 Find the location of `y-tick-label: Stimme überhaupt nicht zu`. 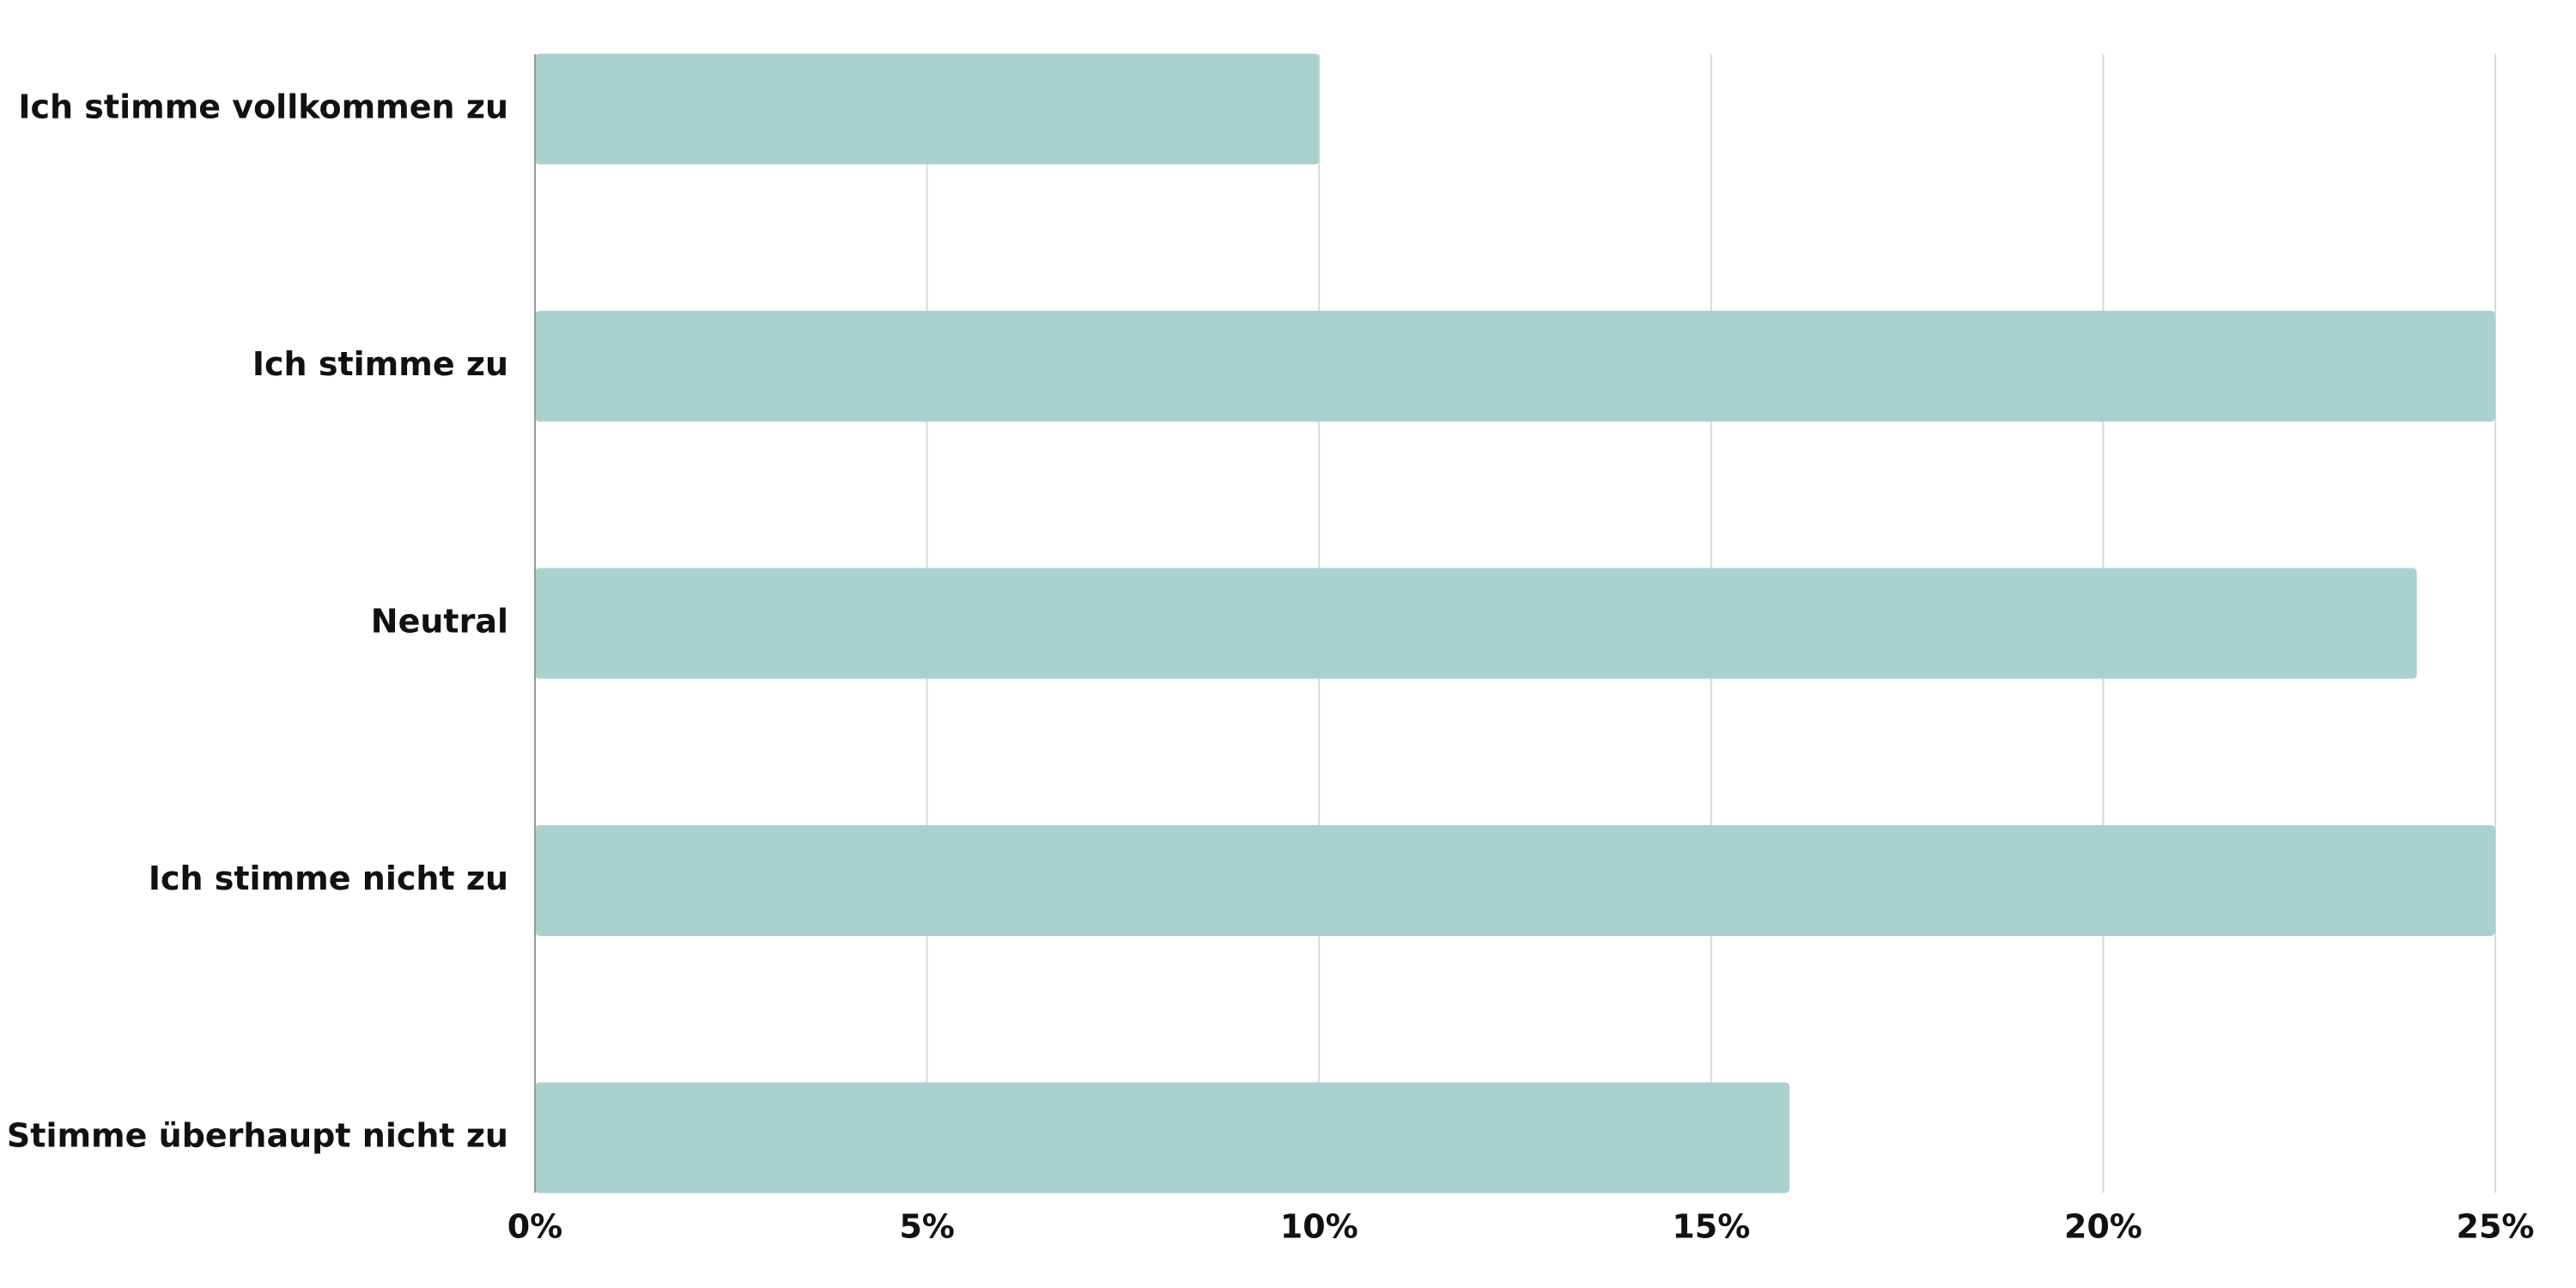

y-tick-label: Stimme überhaupt nicht zu is located at coordinates (258, 1136).